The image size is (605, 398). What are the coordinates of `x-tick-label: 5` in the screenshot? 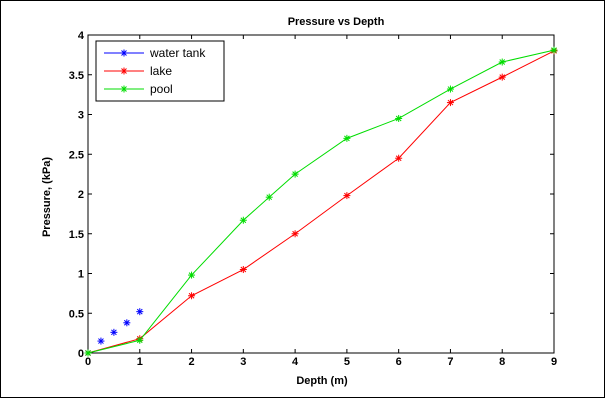 It's located at (347, 362).